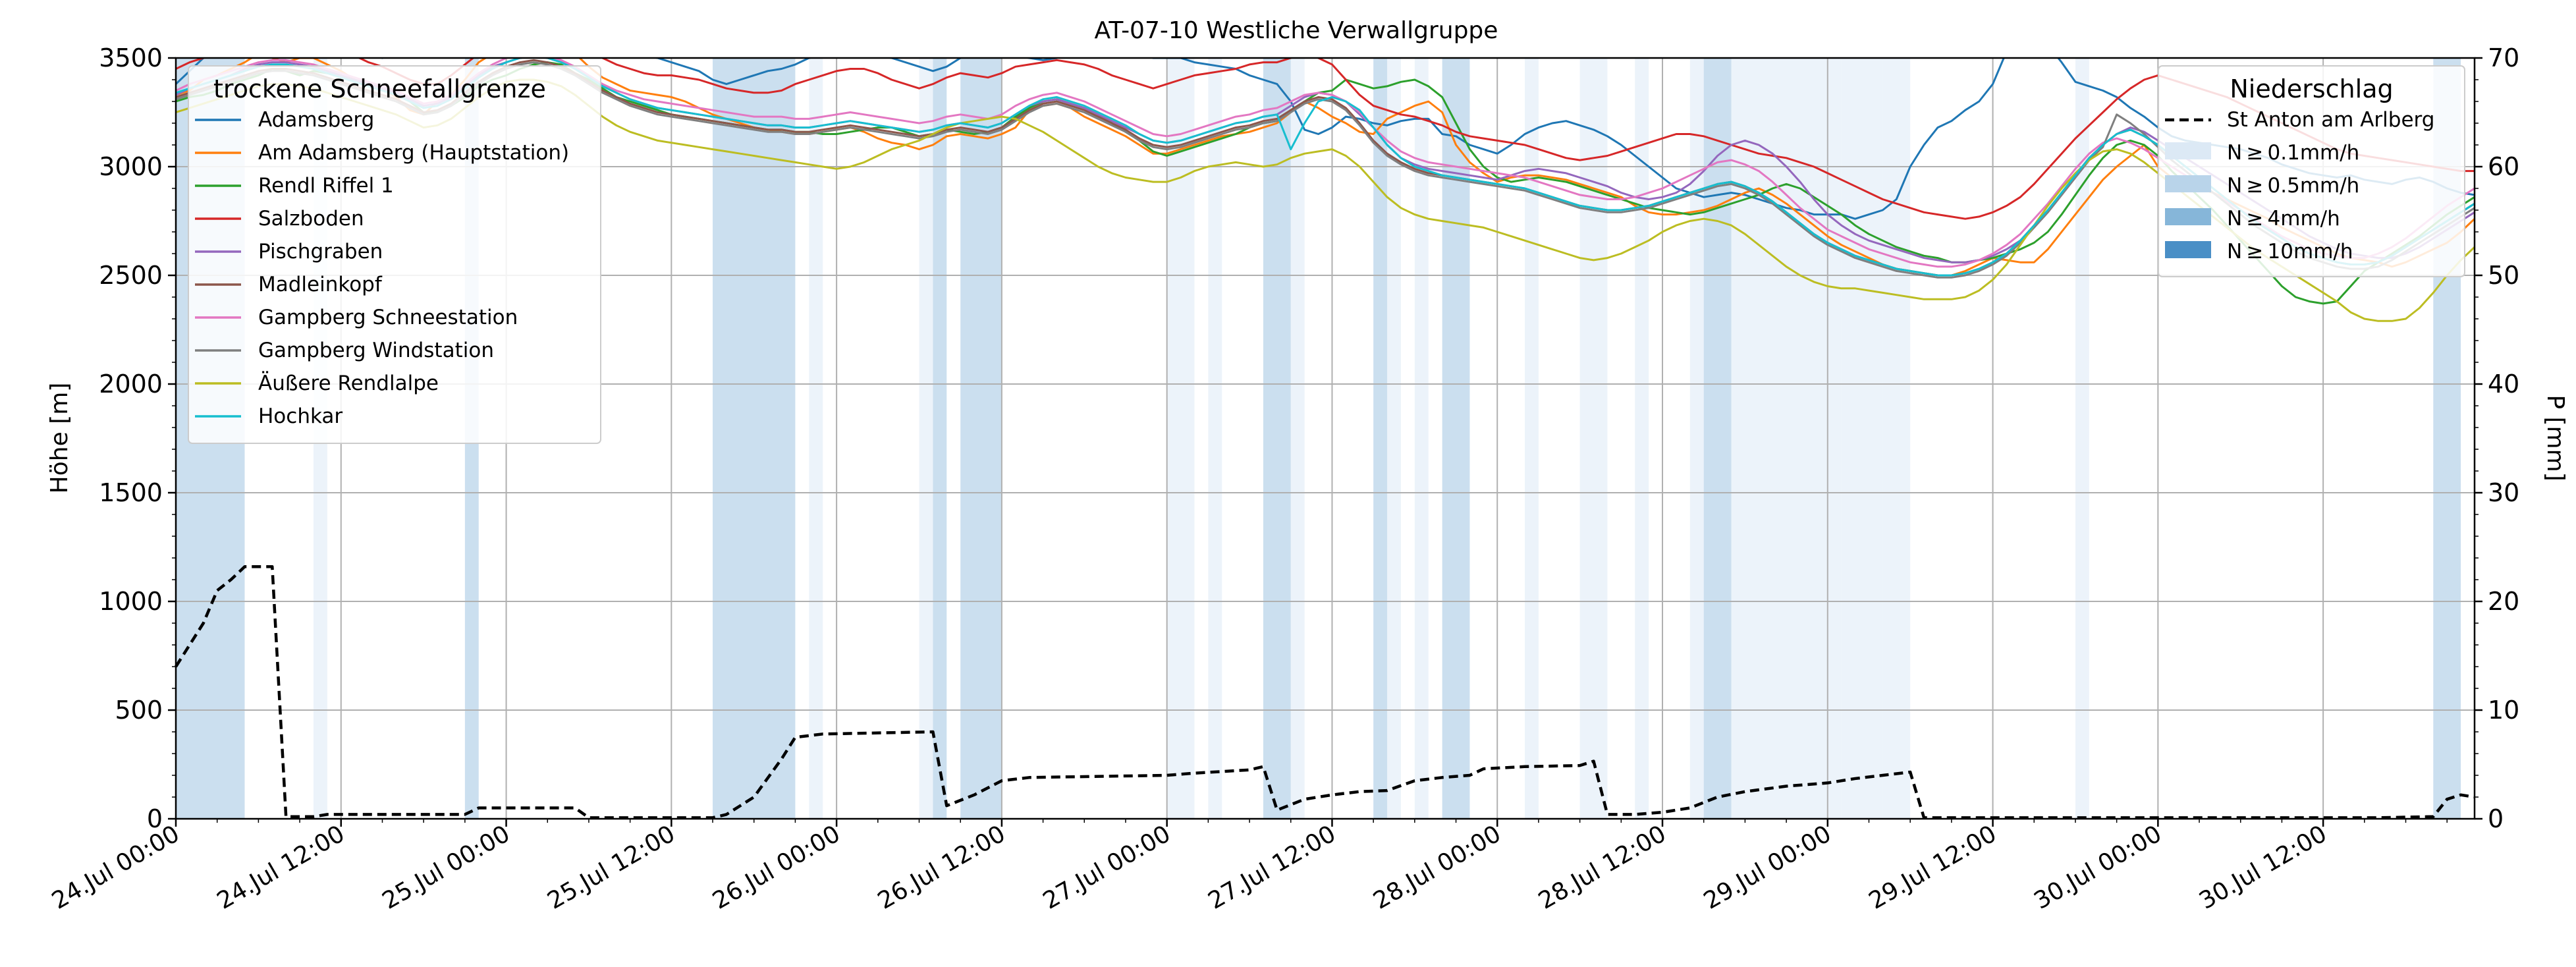 The width and height of the screenshot is (2576, 967). Describe the element at coordinates (348, 384) in the screenshot. I see `legend-entry-label: Äußere Rendlalpe` at that location.